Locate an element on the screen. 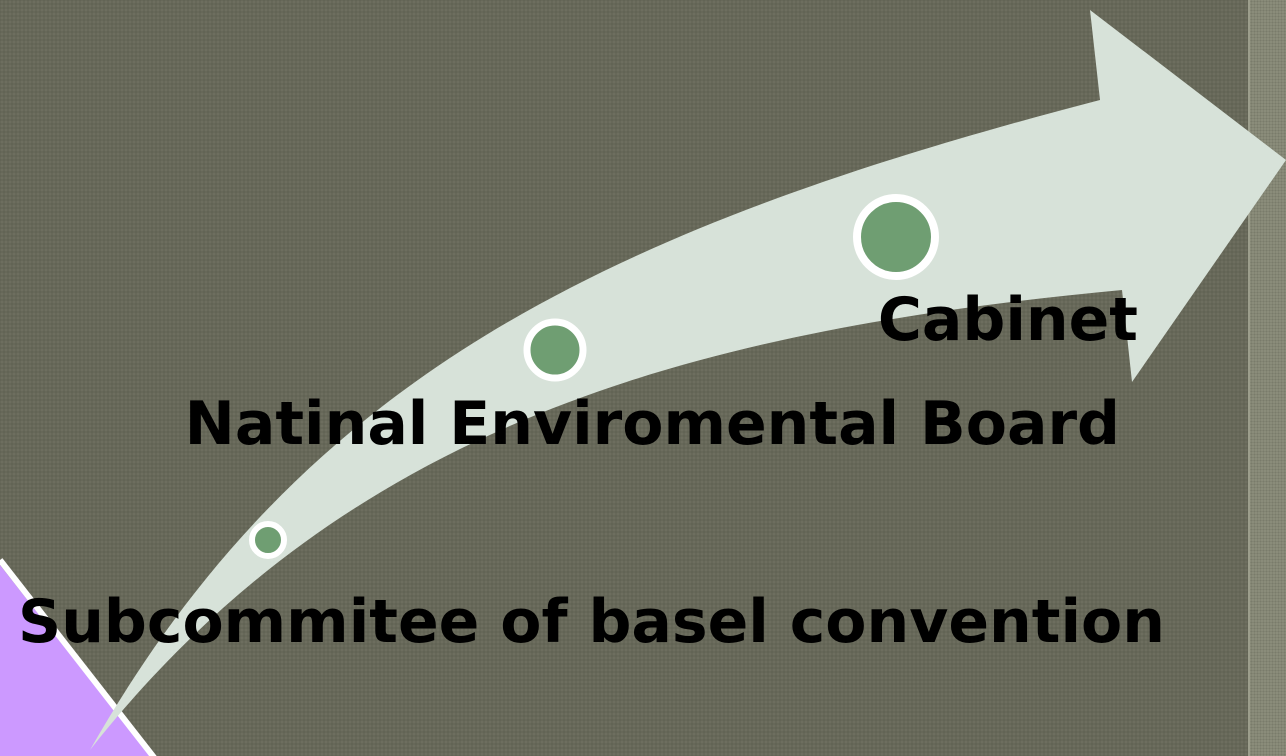 The height and width of the screenshot is (756, 1286). step-label-subcommittee: Subcommitee of basel convention is located at coordinates (591, 622).